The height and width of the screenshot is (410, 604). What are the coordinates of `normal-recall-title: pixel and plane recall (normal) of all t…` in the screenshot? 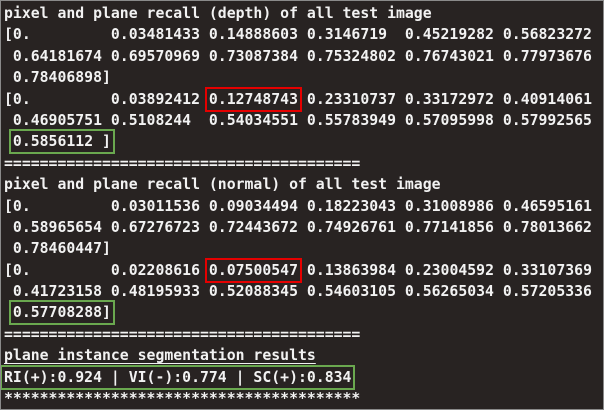 It's located at (303, 184).